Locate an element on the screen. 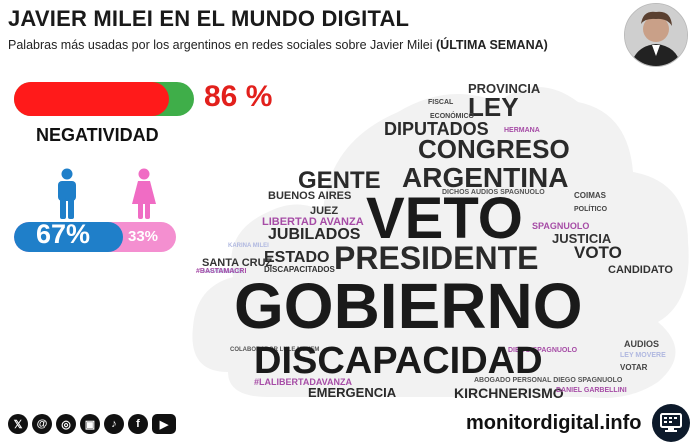 Image resolution: width=700 pixels, height=447 pixels. person-portrait-icon is located at coordinates (656, 35).